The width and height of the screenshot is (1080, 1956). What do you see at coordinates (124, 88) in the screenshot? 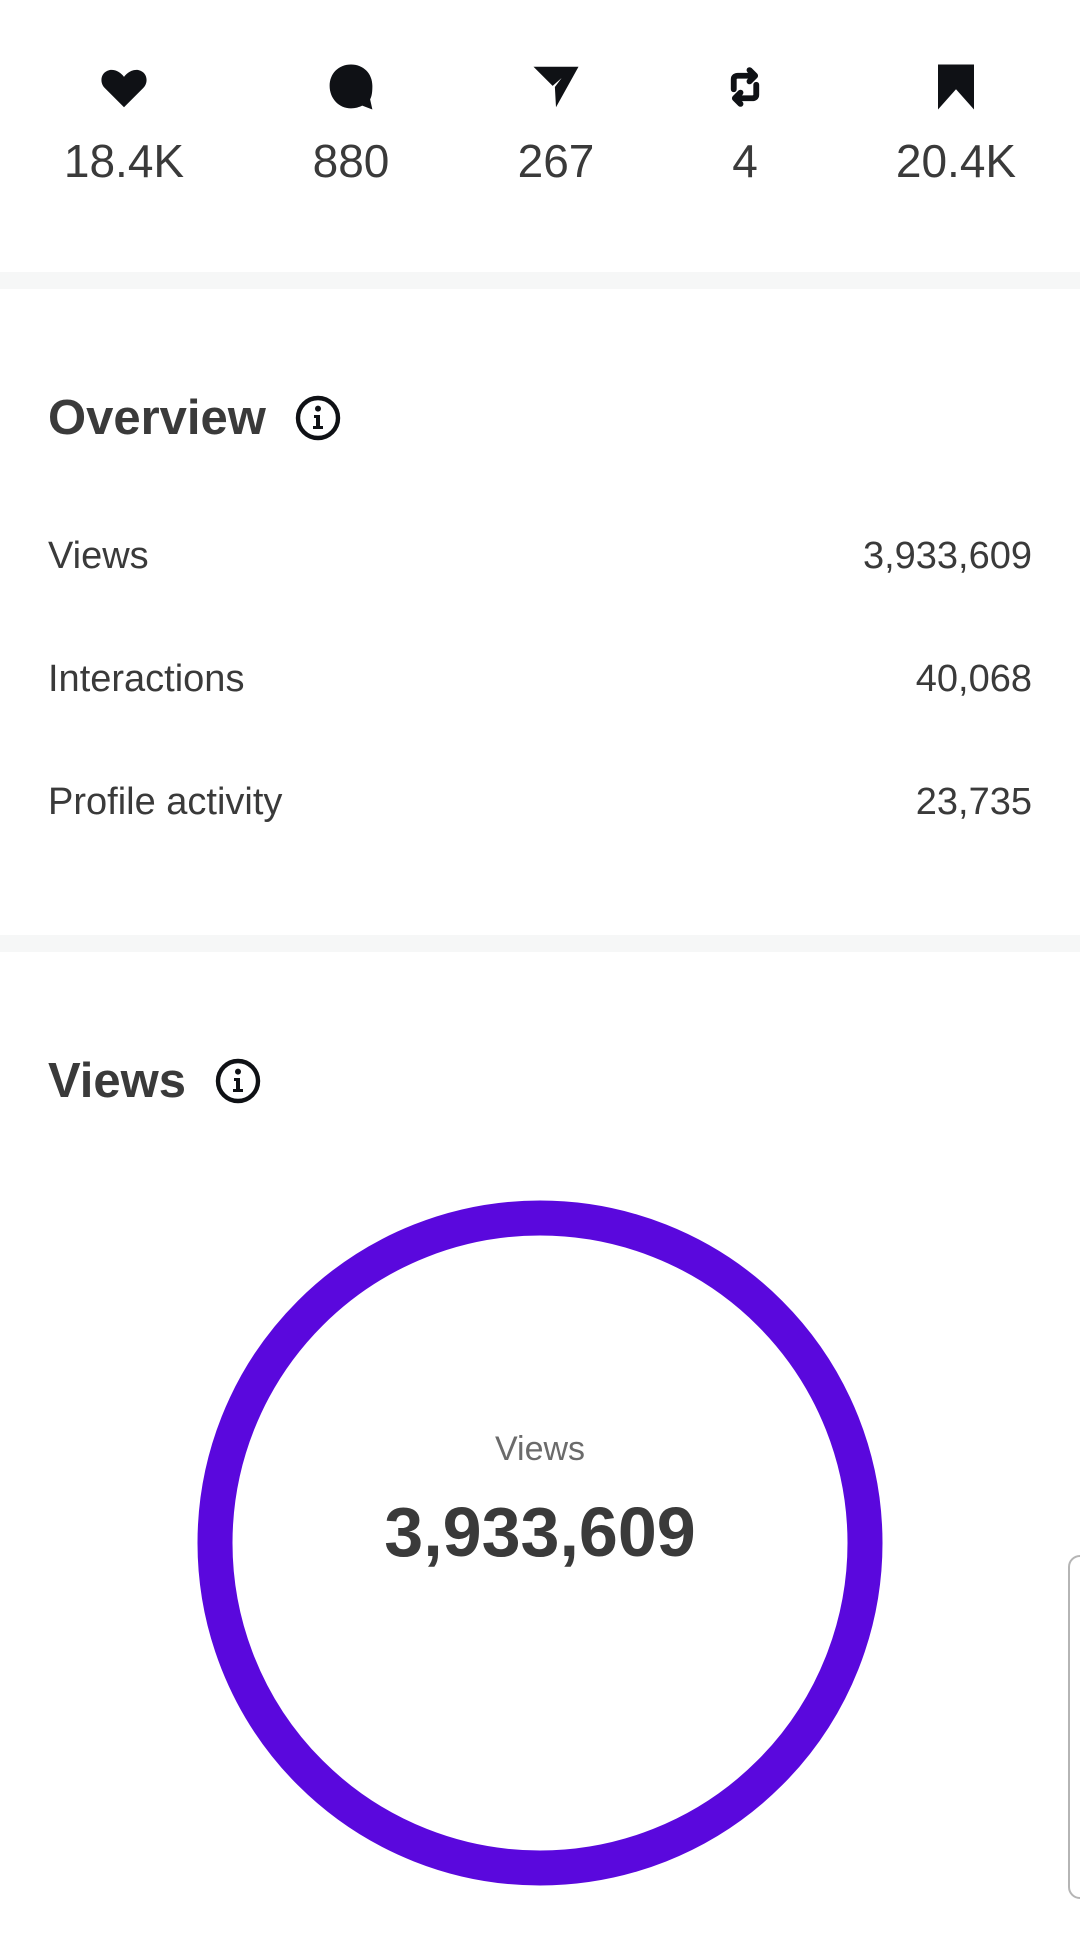
I see `heart-icon` at bounding box center [124, 88].